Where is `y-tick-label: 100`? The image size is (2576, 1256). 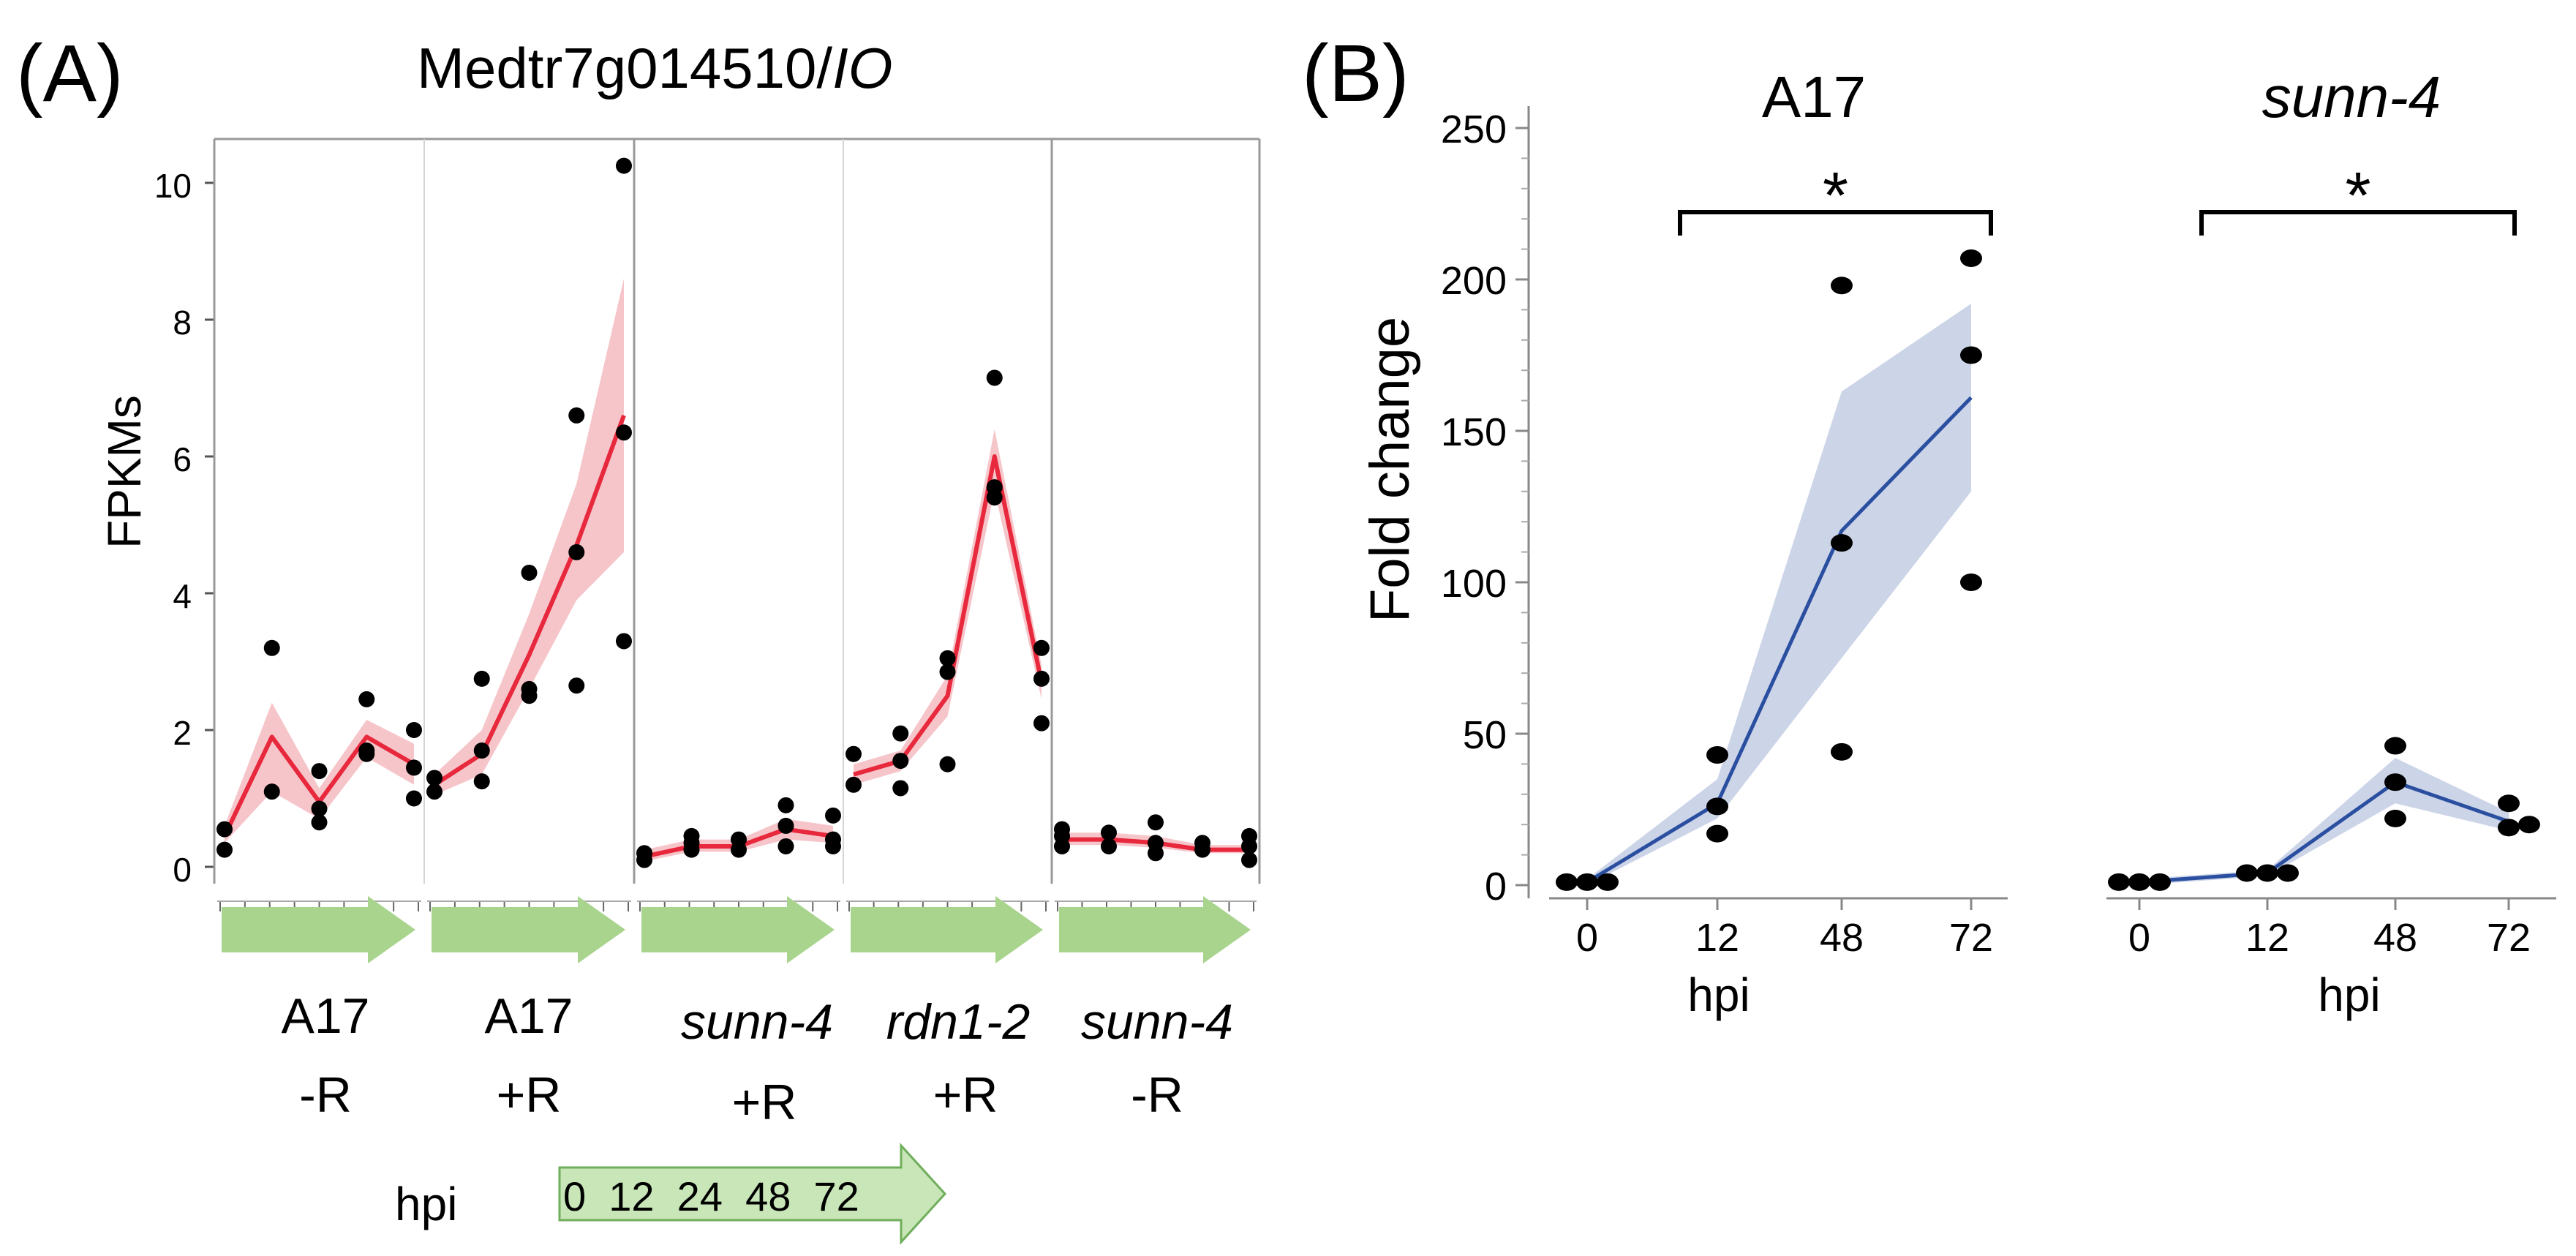 y-tick-label: 100 is located at coordinates (1474, 584).